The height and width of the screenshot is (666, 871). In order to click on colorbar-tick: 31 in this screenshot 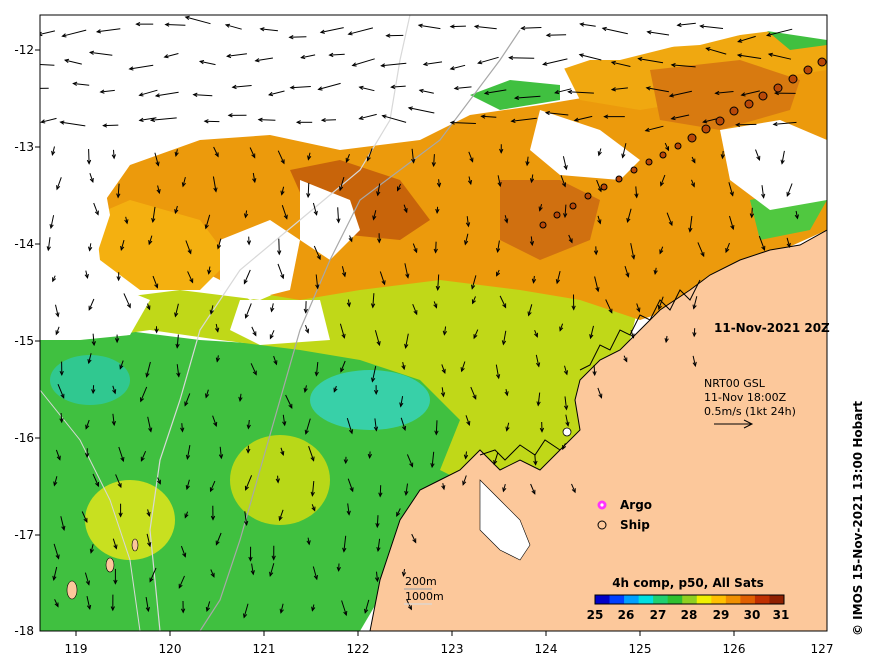, I will do `click(781, 615)`.